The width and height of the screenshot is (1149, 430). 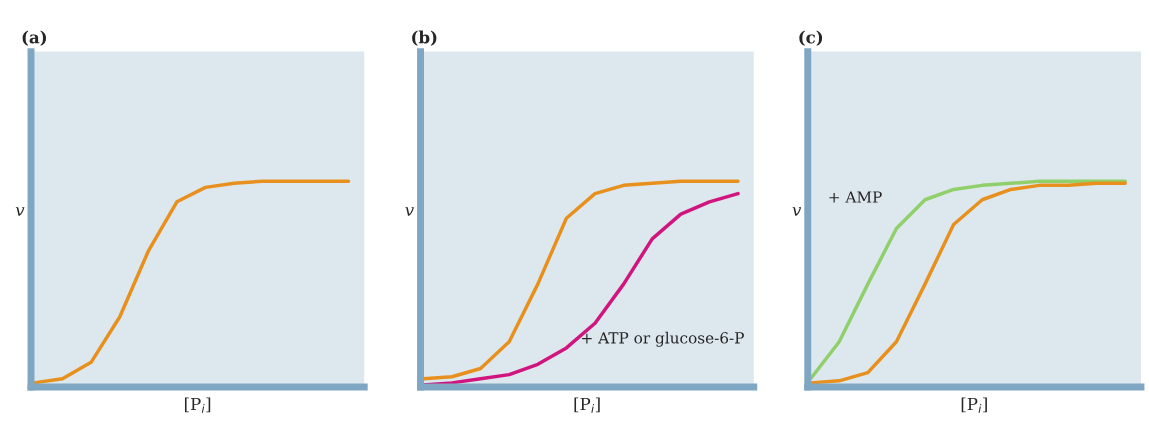 I want to click on annotation: + AMP, so click(x=855, y=197).